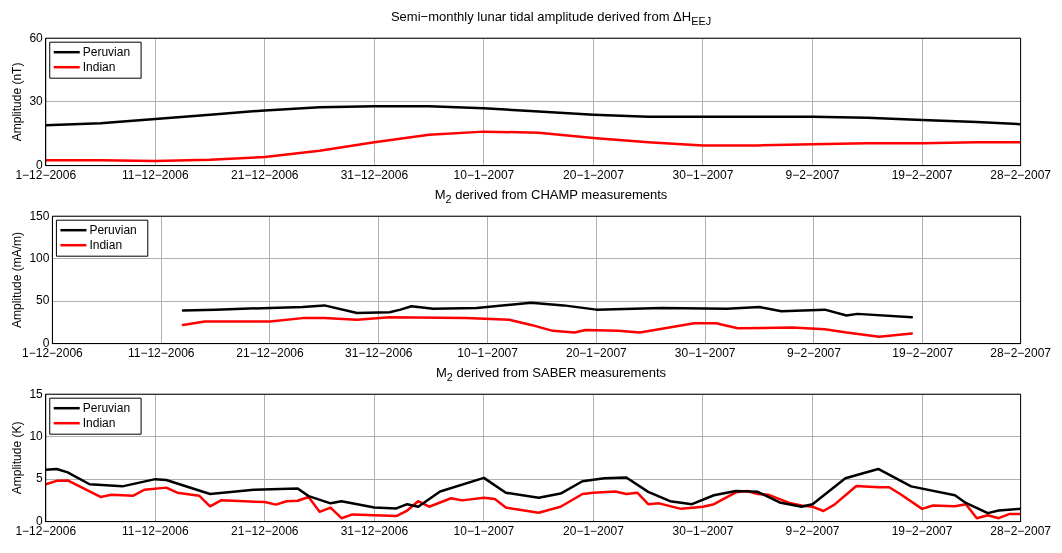 The height and width of the screenshot is (553, 1062). What do you see at coordinates (36, 37) in the screenshot?
I see `y-tick-label: 60` at bounding box center [36, 37].